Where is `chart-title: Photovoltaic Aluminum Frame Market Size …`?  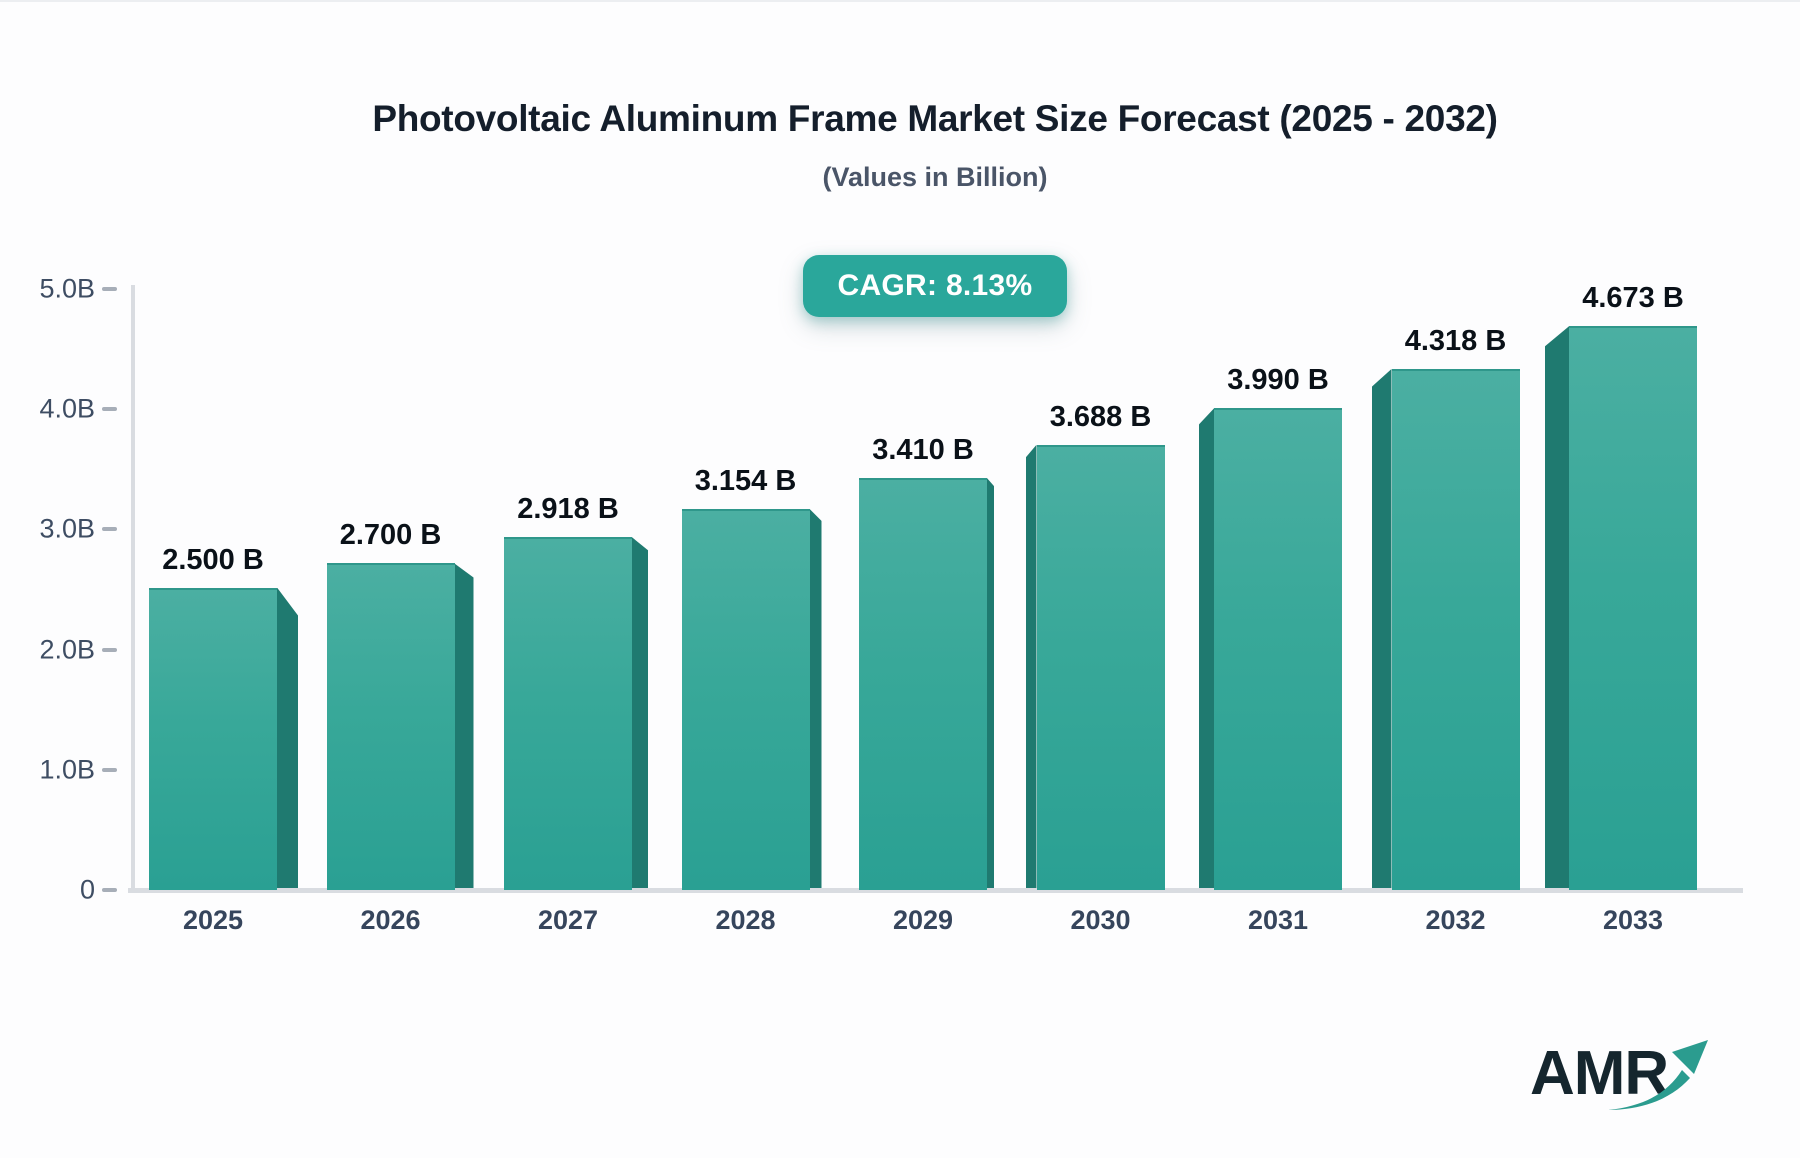
chart-title: Photovoltaic Aluminum Frame Market Size … is located at coordinates (935, 118).